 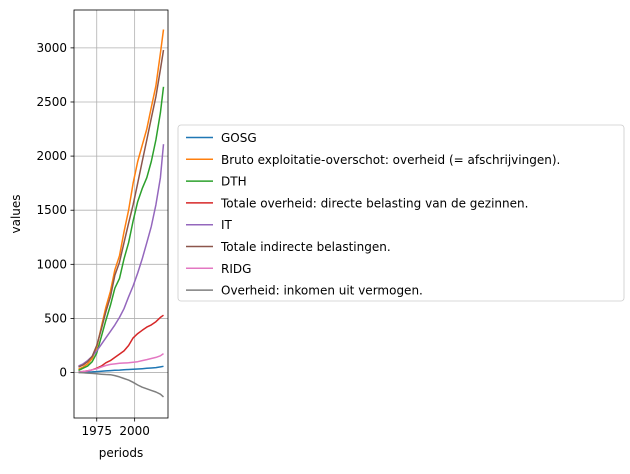 I want to click on legend-label: Overheid: inkomen uit vermogen., so click(x=322, y=291).